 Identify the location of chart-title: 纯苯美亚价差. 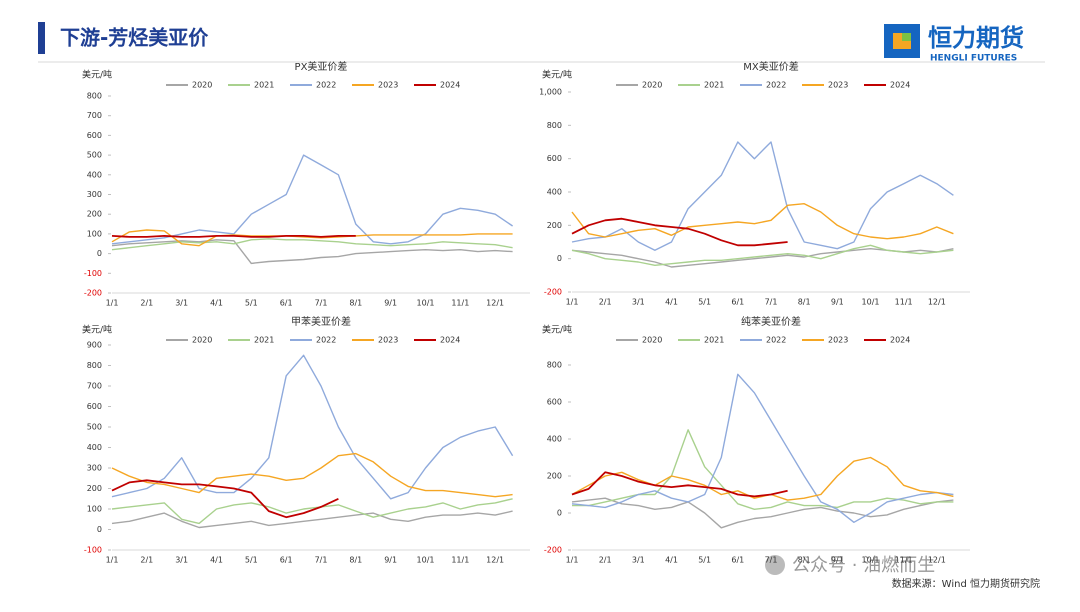
(771, 321).